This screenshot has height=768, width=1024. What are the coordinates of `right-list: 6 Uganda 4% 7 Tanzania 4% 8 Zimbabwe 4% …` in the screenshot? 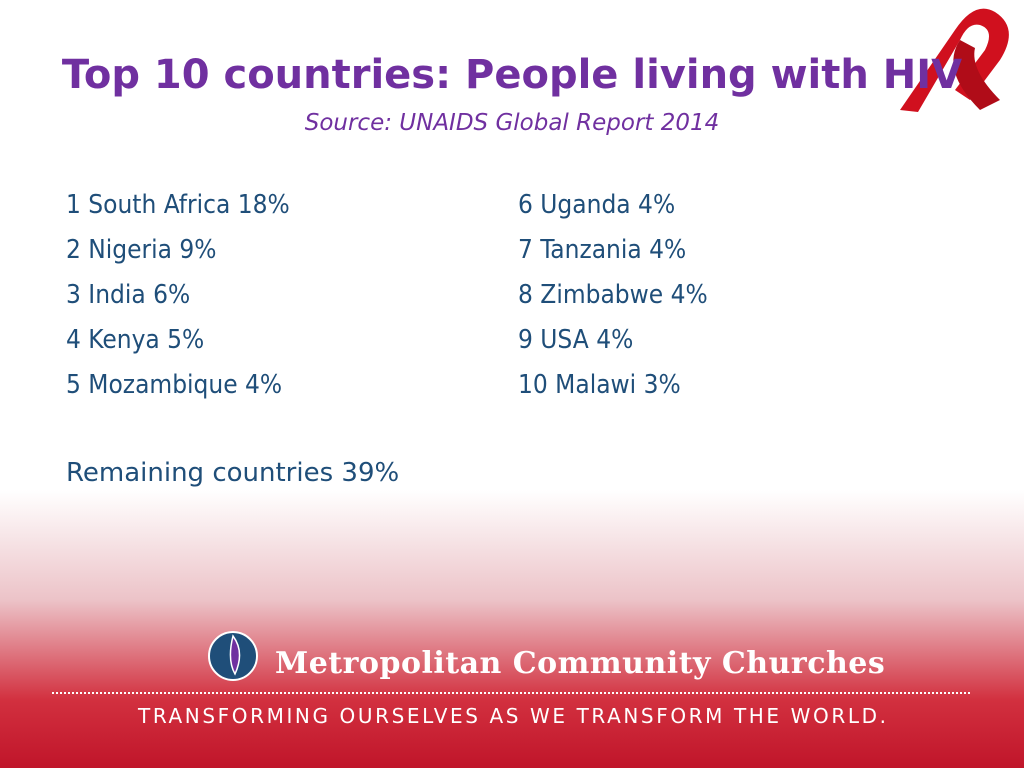 It's located at (613, 298).